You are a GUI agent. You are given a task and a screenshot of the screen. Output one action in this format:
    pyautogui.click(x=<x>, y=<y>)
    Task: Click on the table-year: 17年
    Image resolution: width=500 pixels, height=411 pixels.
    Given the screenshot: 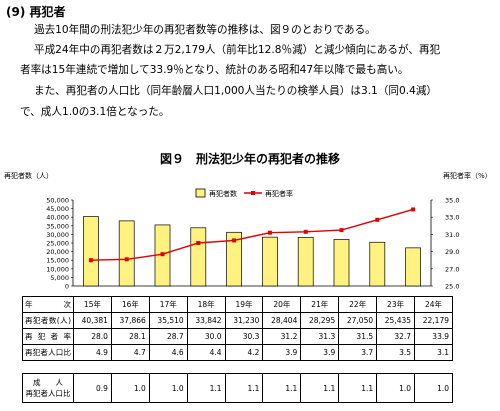 What is the action you would take?
    pyautogui.click(x=168, y=304)
    